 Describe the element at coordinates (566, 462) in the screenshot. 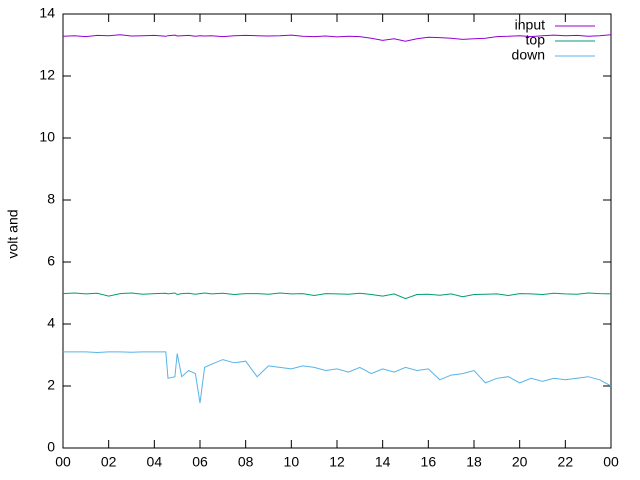

I see `x-tick-label: 22` at that location.